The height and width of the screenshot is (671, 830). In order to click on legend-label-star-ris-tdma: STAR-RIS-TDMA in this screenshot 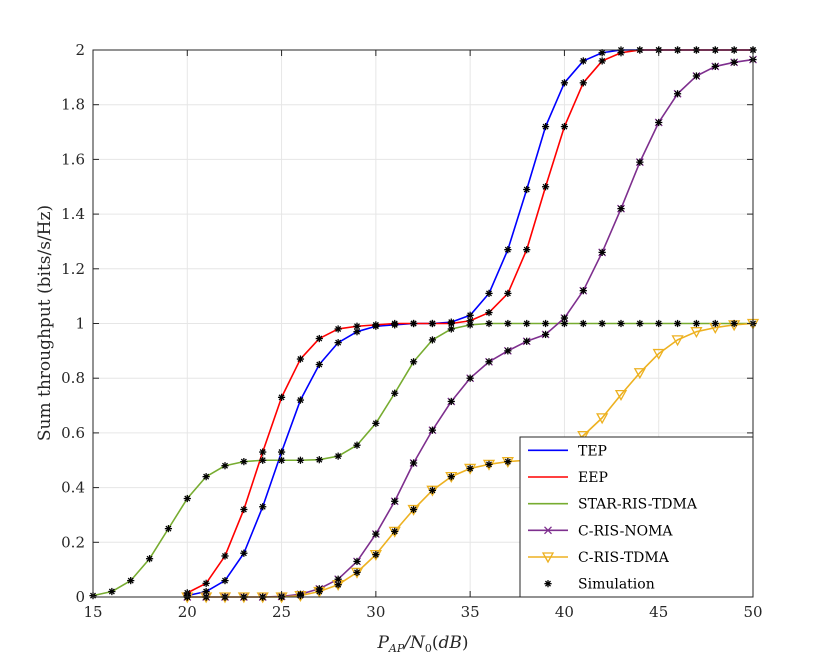, I will do `click(638, 505)`.